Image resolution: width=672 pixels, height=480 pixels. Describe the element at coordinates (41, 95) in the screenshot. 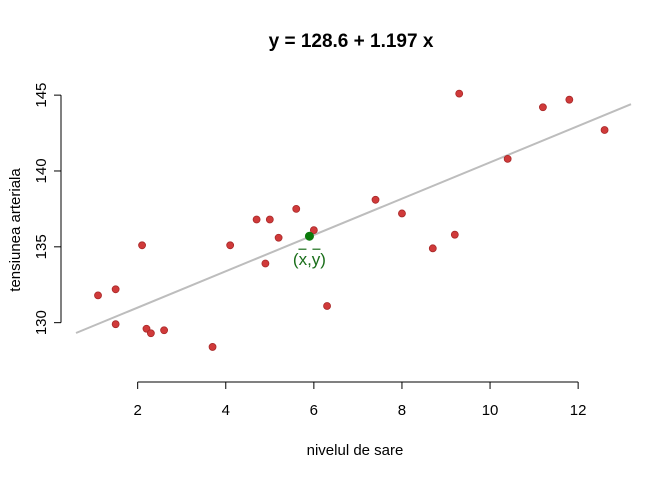

I see `y-tick-label: 145` at that location.